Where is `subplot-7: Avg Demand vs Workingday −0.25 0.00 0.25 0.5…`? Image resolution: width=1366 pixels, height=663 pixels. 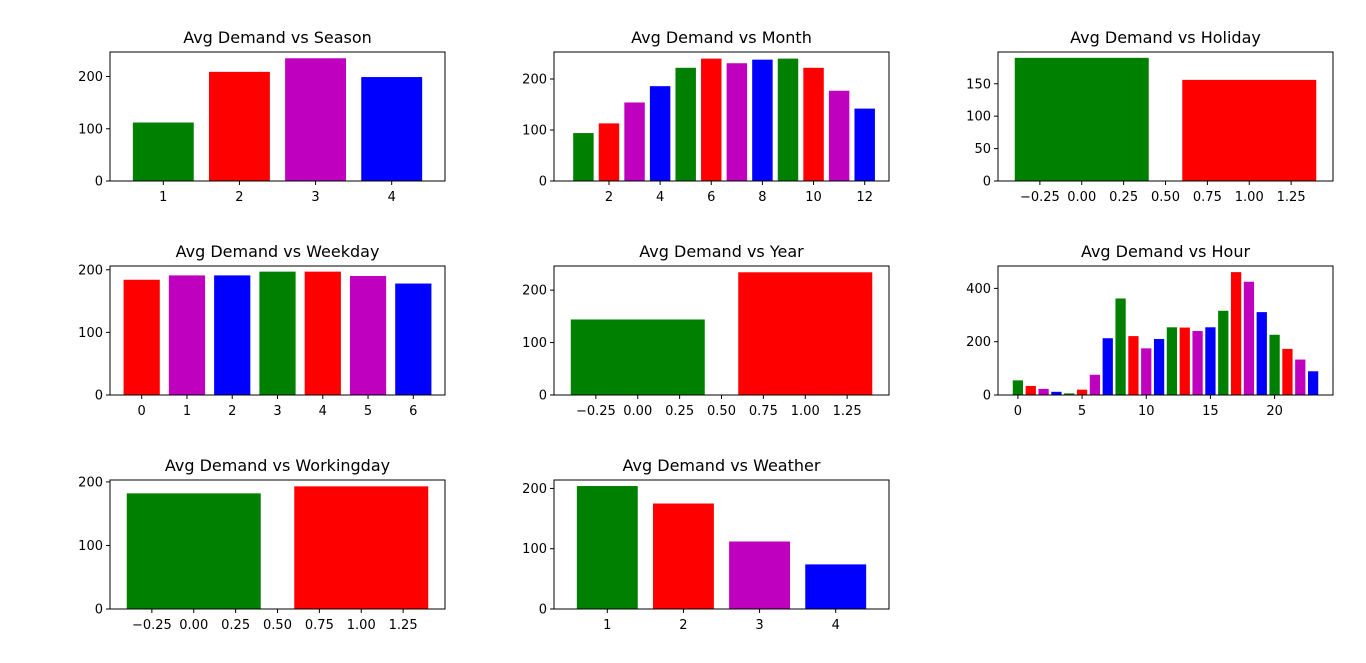
subplot-7: Avg Demand vs Workingday −0.25 0.00 0.25 0.5… is located at coordinates (262, 544).